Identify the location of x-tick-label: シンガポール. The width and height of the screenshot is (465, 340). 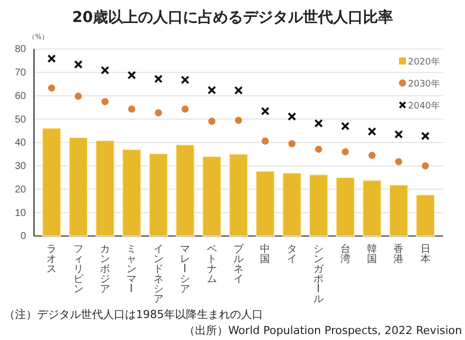
(318, 274).